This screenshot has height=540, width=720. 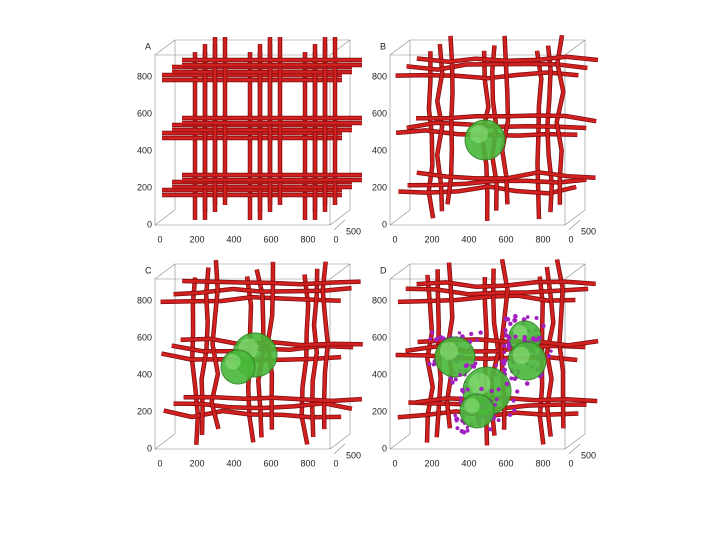 I want to click on z-tick-label: 0, so click(x=570, y=239).